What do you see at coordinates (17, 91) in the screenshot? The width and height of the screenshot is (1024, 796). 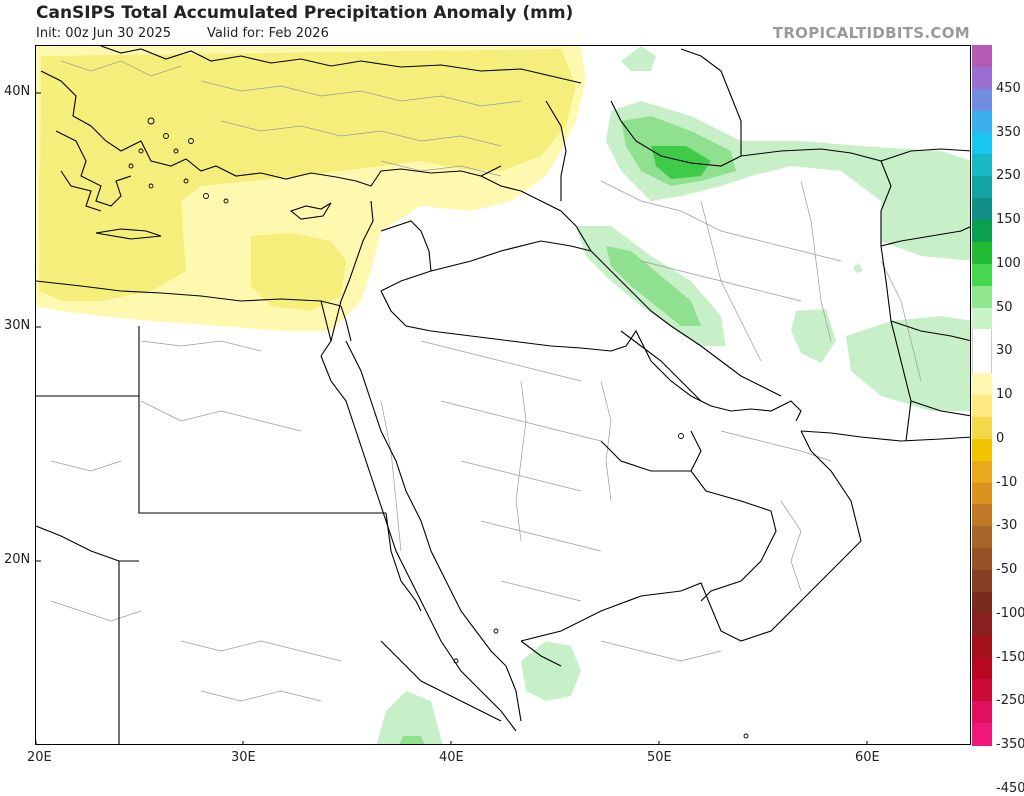 I see `lat-label-40n: 40N` at bounding box center [17, 91].